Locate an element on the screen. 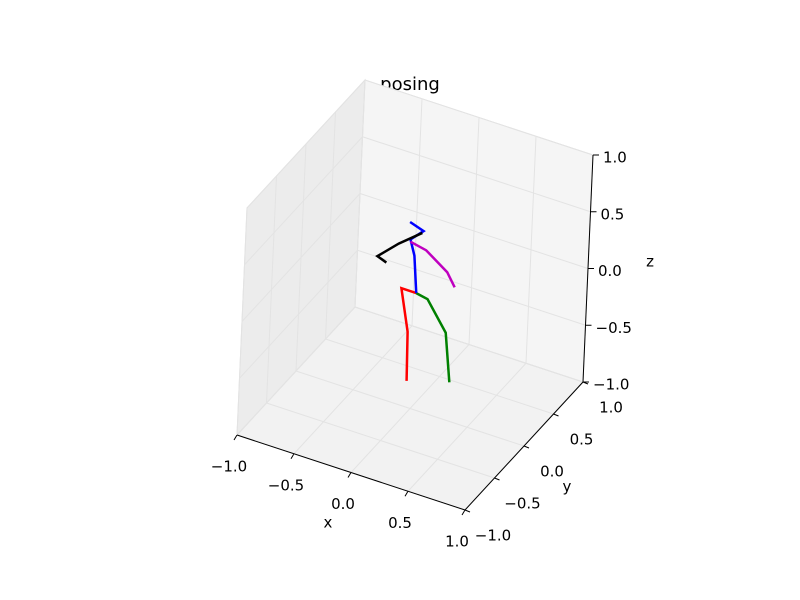  z-axis-label: z is located at coordinates (650, 262).